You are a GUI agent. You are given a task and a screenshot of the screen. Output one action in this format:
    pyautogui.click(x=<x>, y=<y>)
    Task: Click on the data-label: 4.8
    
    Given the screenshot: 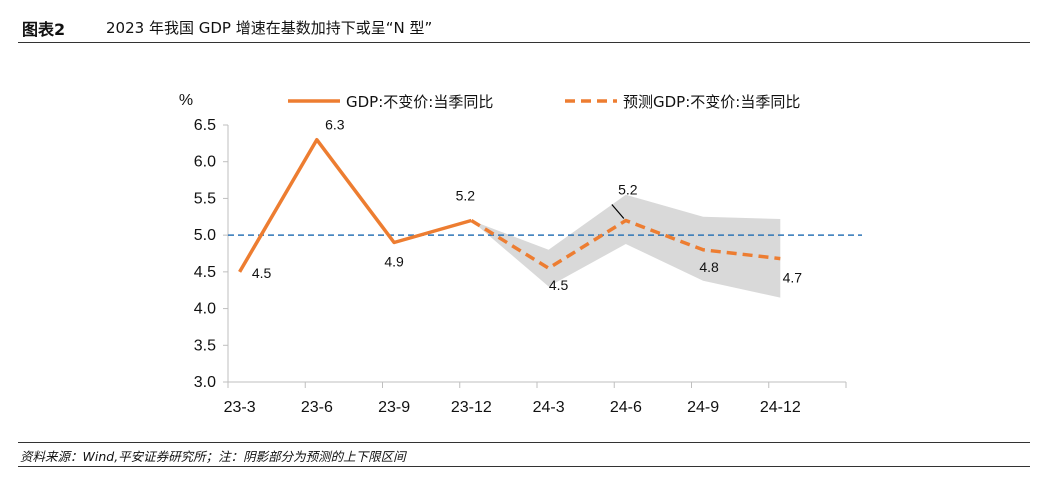 What is the action you would take?
    pyautogui.click(x=709, y=267)
    